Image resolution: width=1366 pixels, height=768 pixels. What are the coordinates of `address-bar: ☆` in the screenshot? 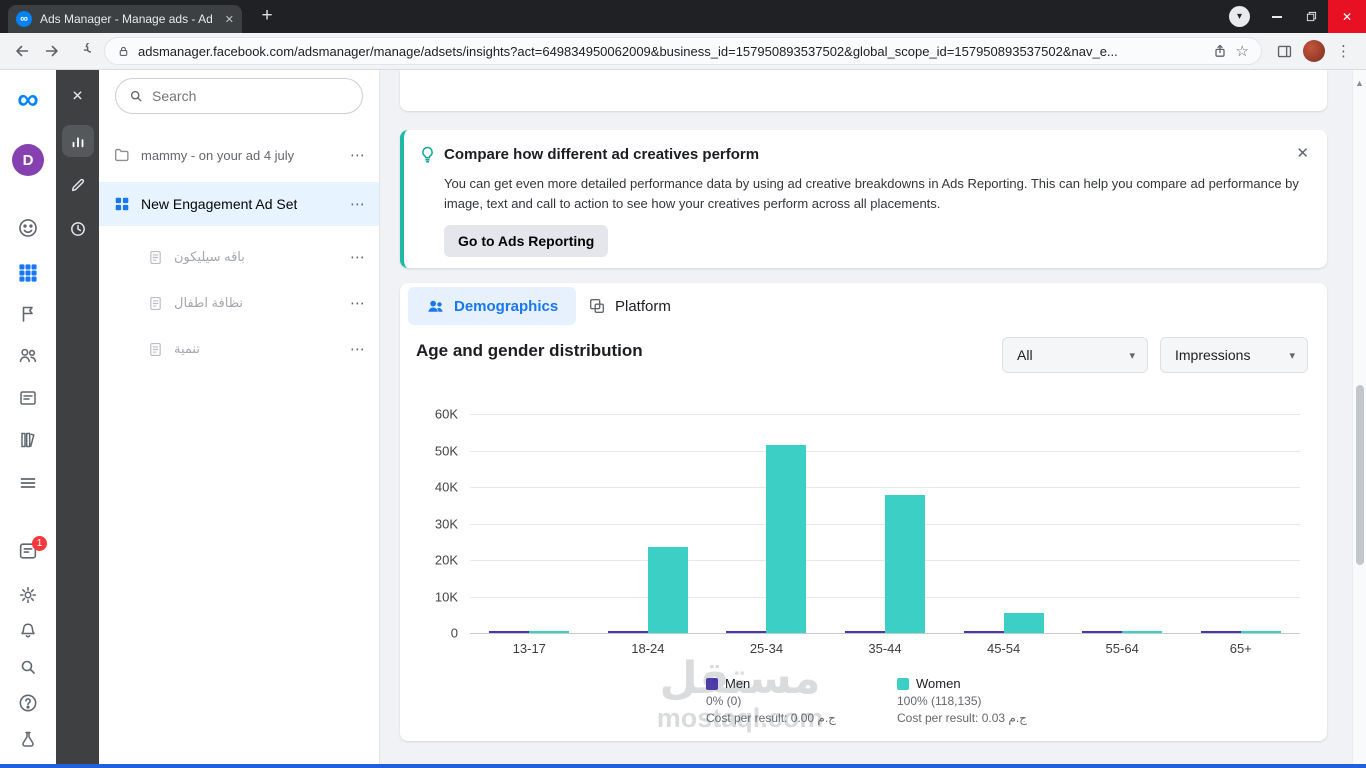 It's located at (683, 51).